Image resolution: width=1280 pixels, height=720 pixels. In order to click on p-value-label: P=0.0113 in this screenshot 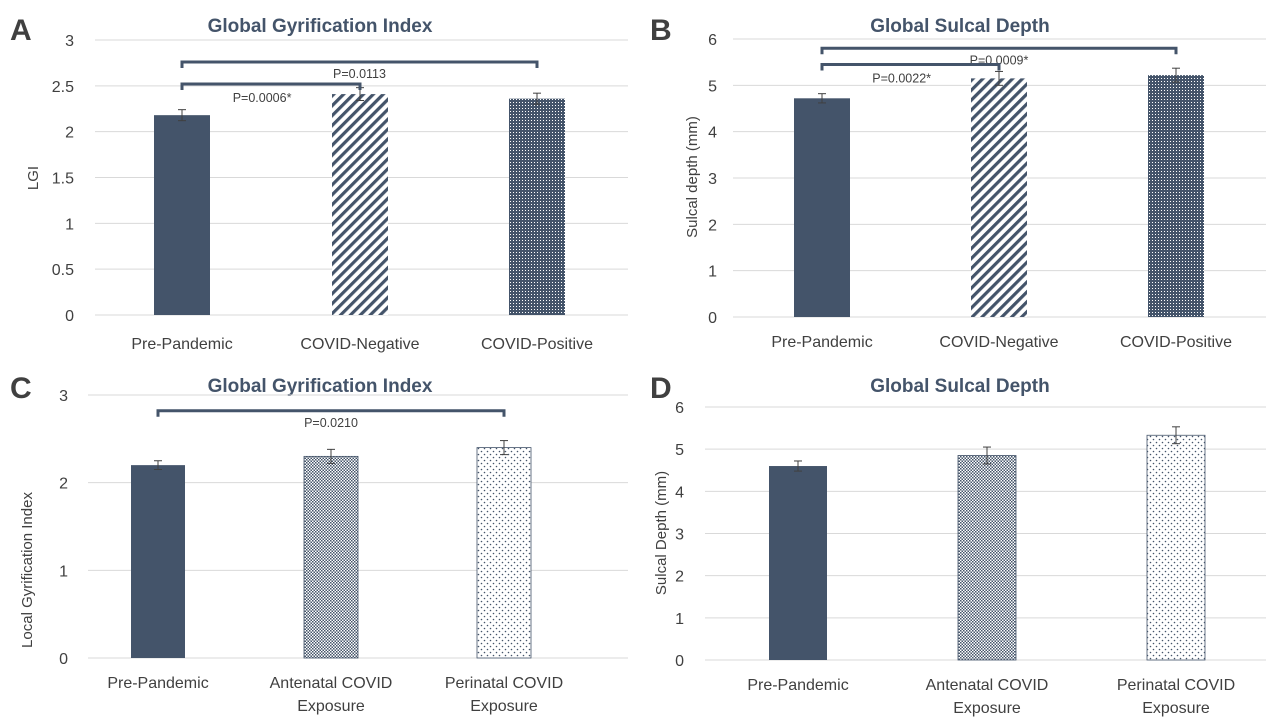, I will do `click(359, 74)`.